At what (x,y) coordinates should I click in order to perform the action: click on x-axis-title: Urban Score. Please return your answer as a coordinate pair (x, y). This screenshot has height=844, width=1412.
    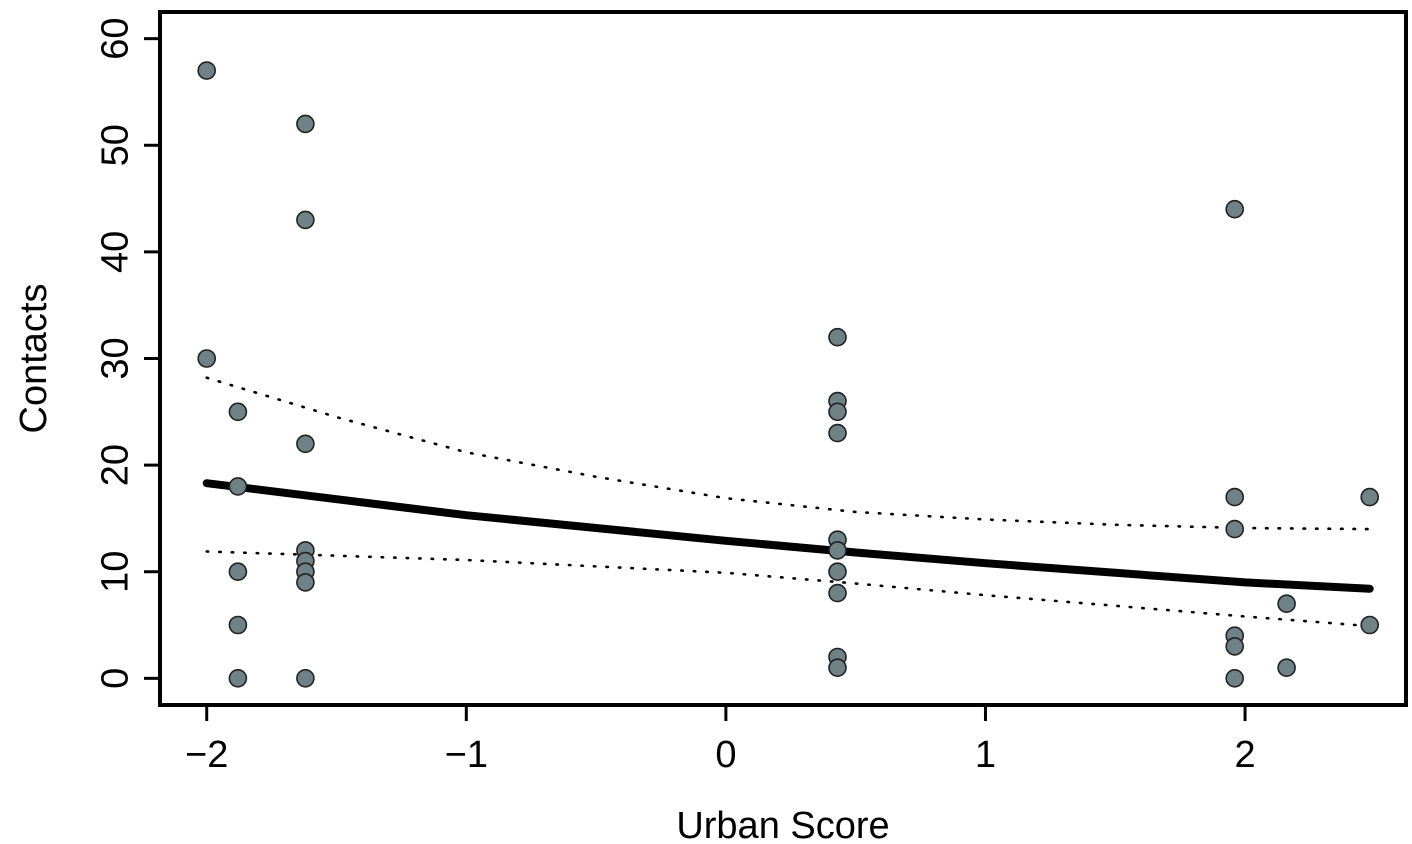
    Looking at the image, I should click on (782, 824).